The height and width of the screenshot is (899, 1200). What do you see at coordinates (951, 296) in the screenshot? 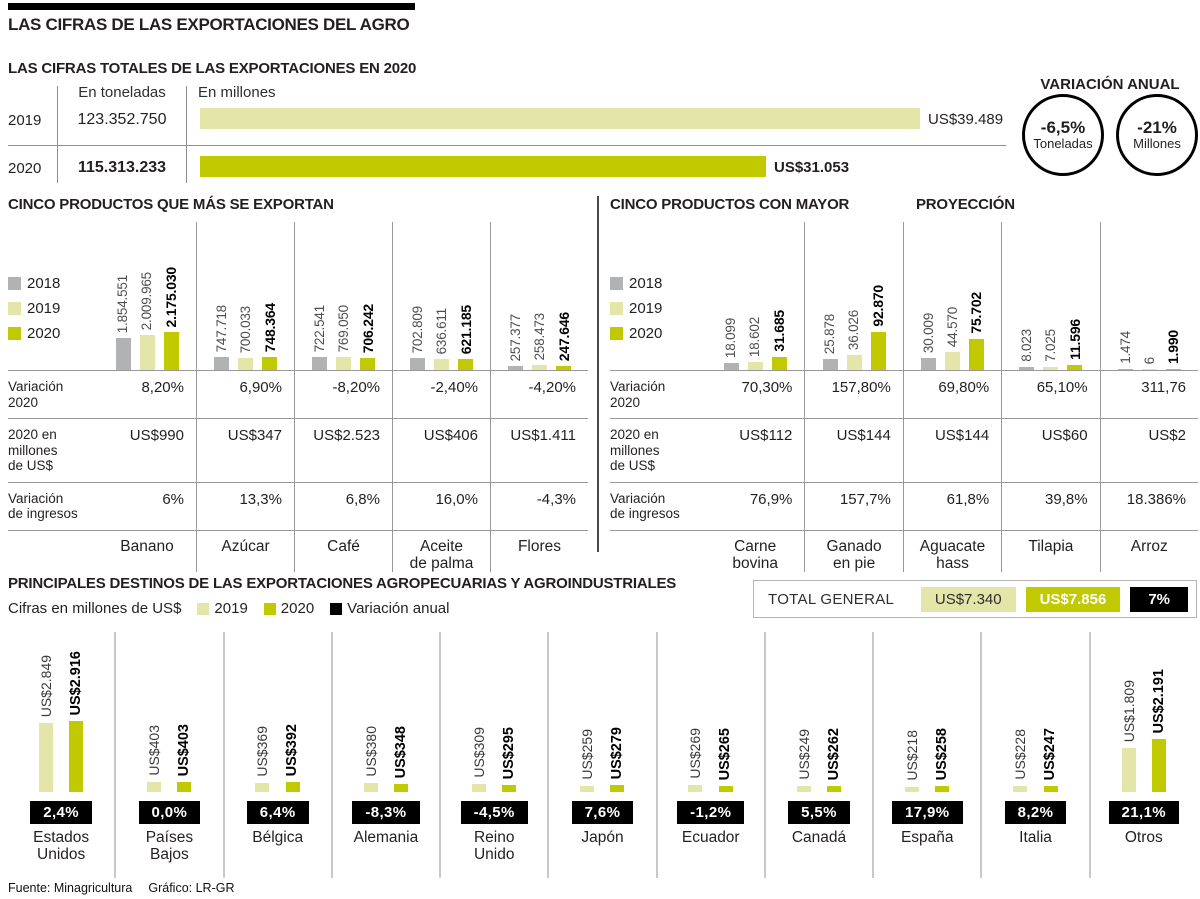
I see `product-column: 30.009 44.570 75.702` at bounding box center [951, 296].